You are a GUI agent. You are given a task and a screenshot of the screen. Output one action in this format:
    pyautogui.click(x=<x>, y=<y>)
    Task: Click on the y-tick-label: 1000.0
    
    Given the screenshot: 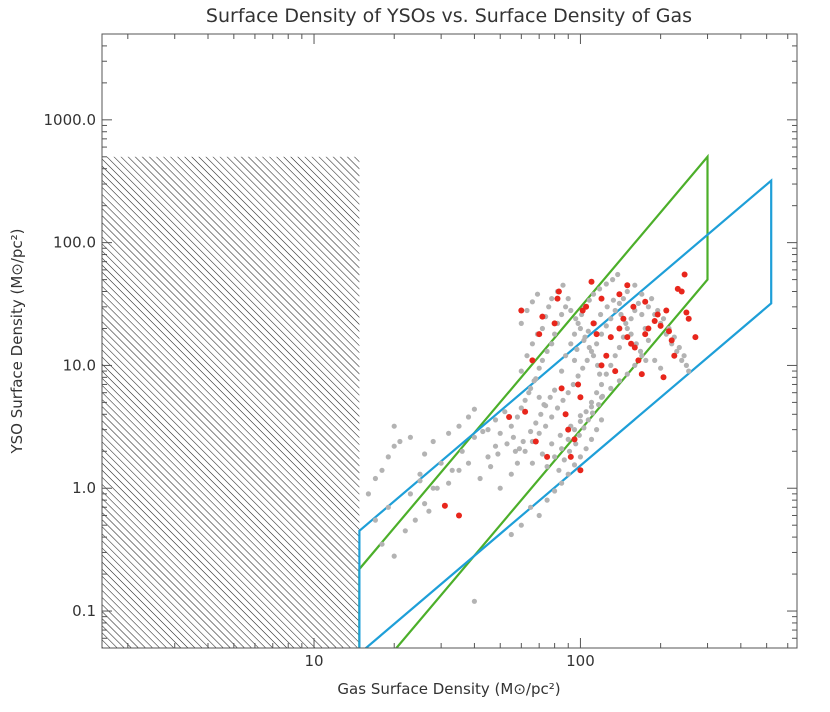 What is the action you would take?
    pyautogui.click(x=70, y=120)
    